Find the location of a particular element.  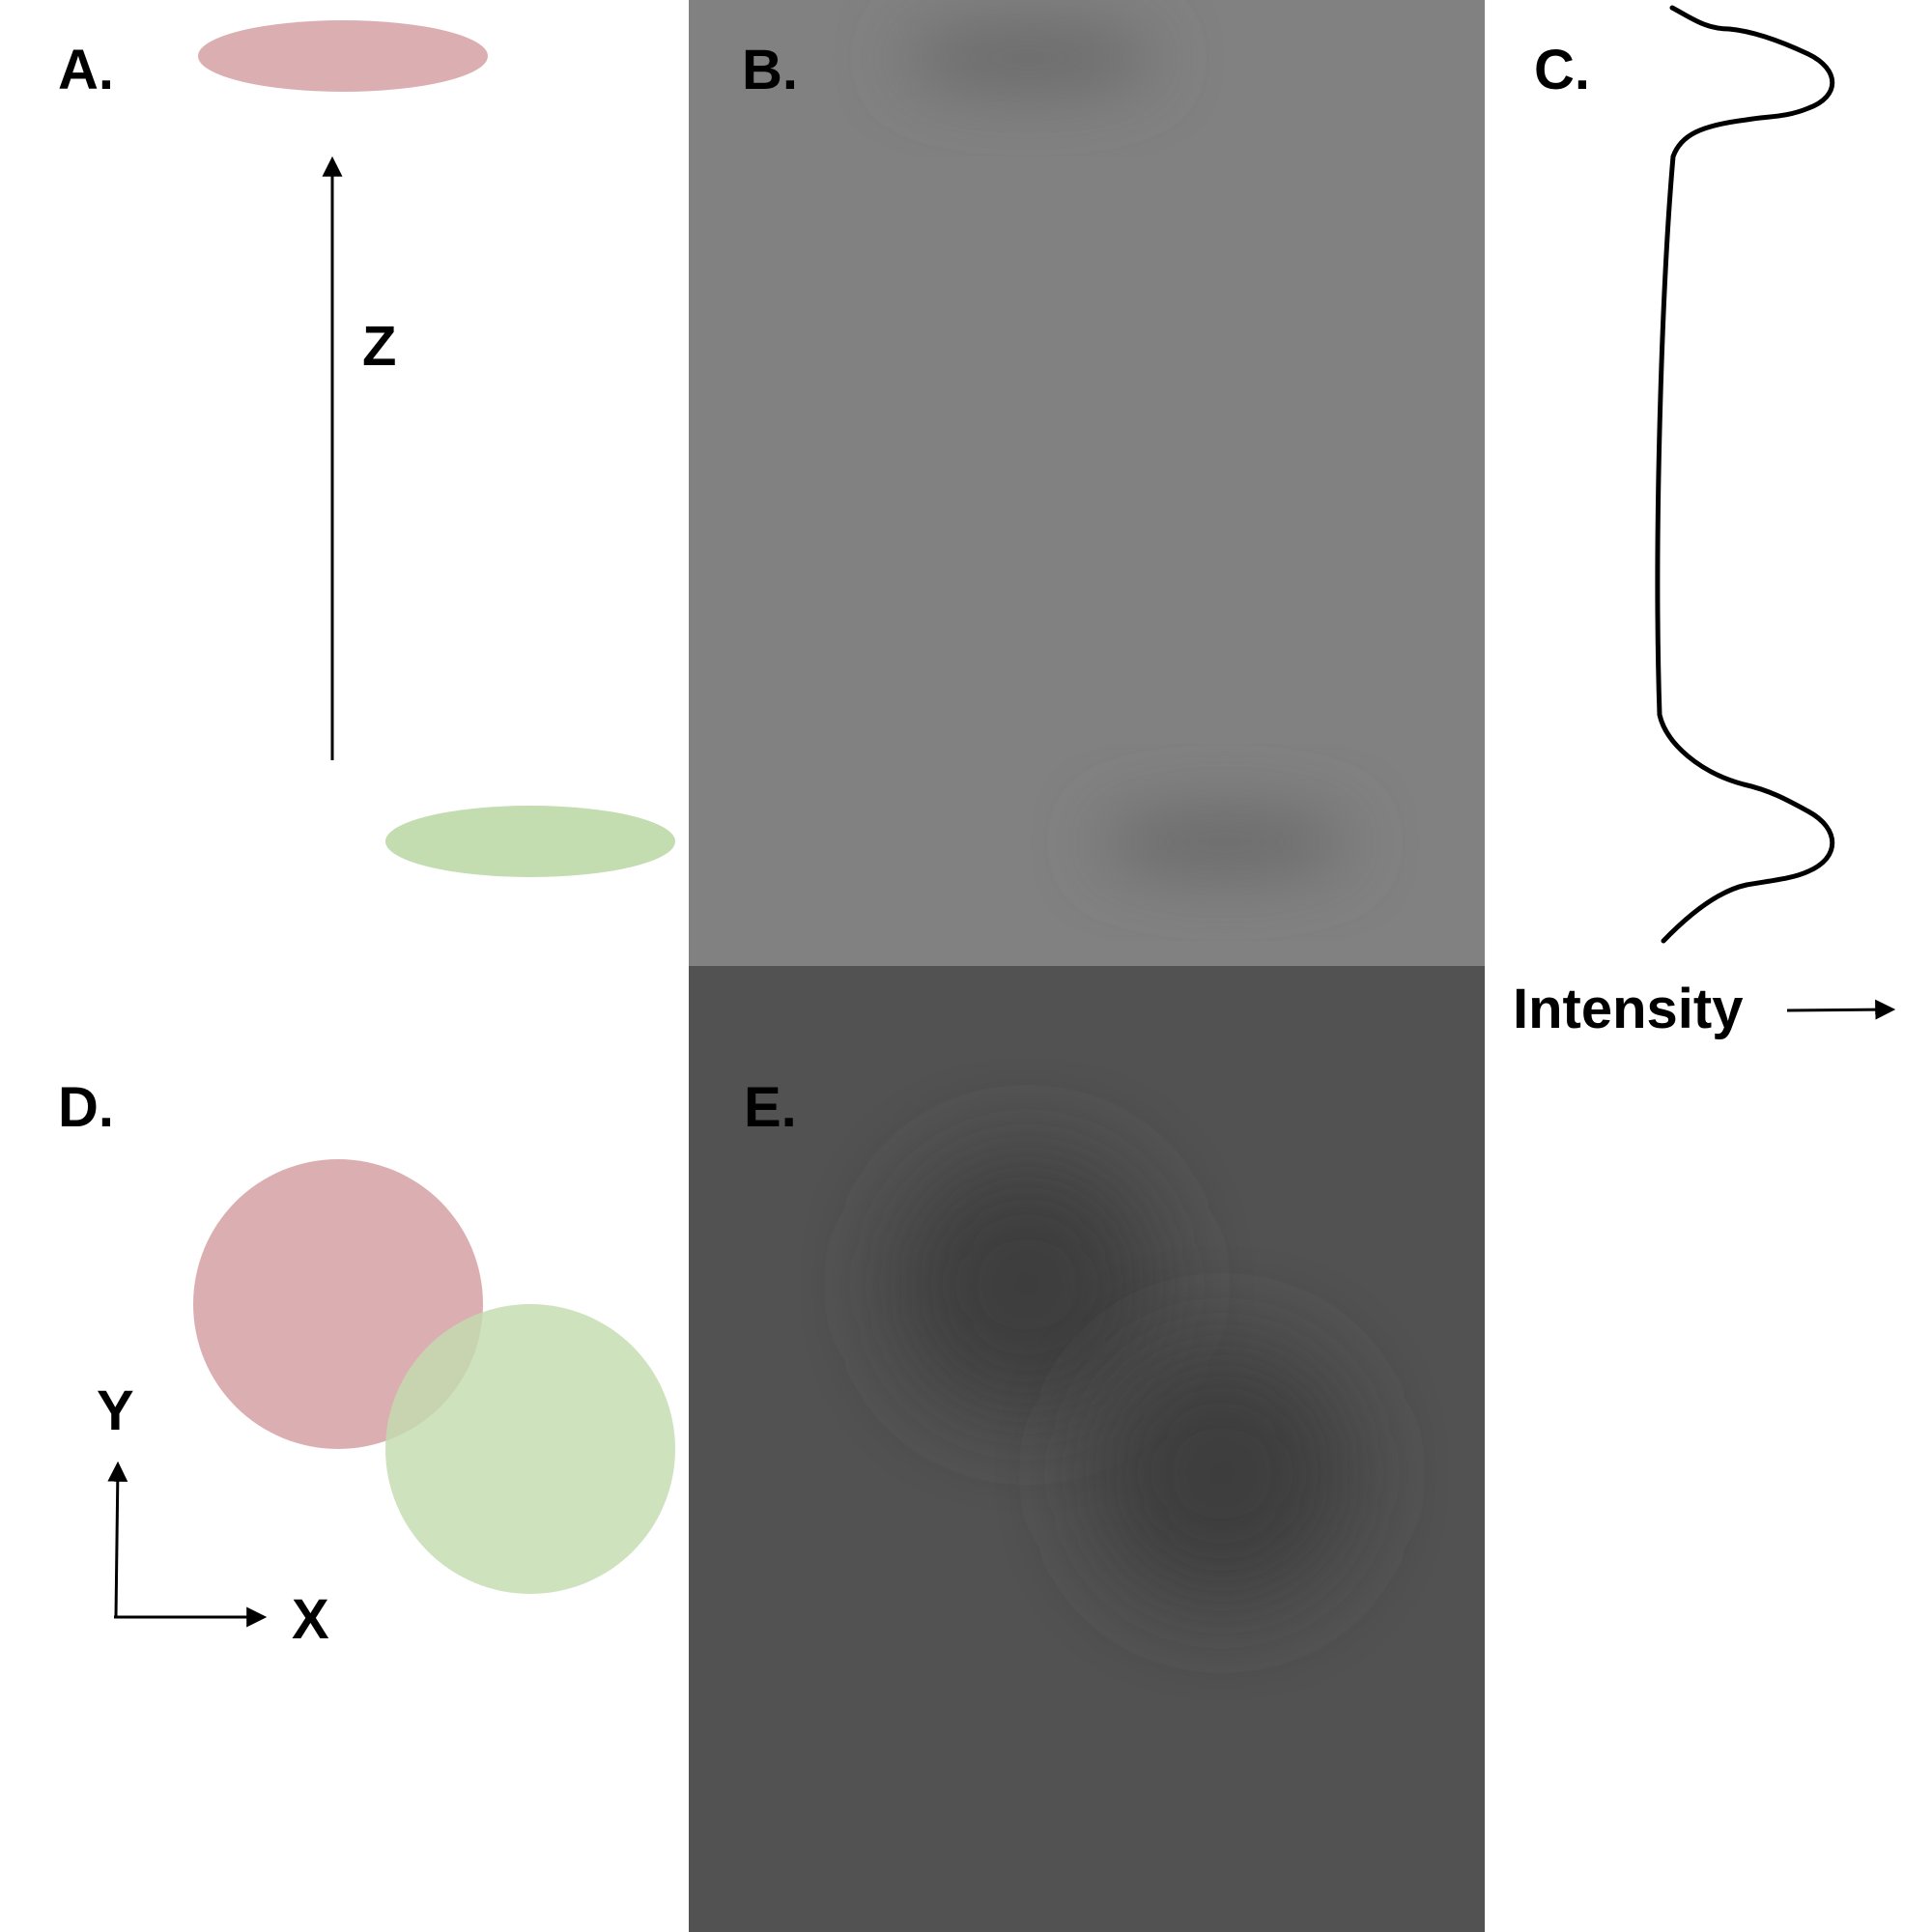

intensity-axis-label: Intensity is located at coordinates (1628, 1009).